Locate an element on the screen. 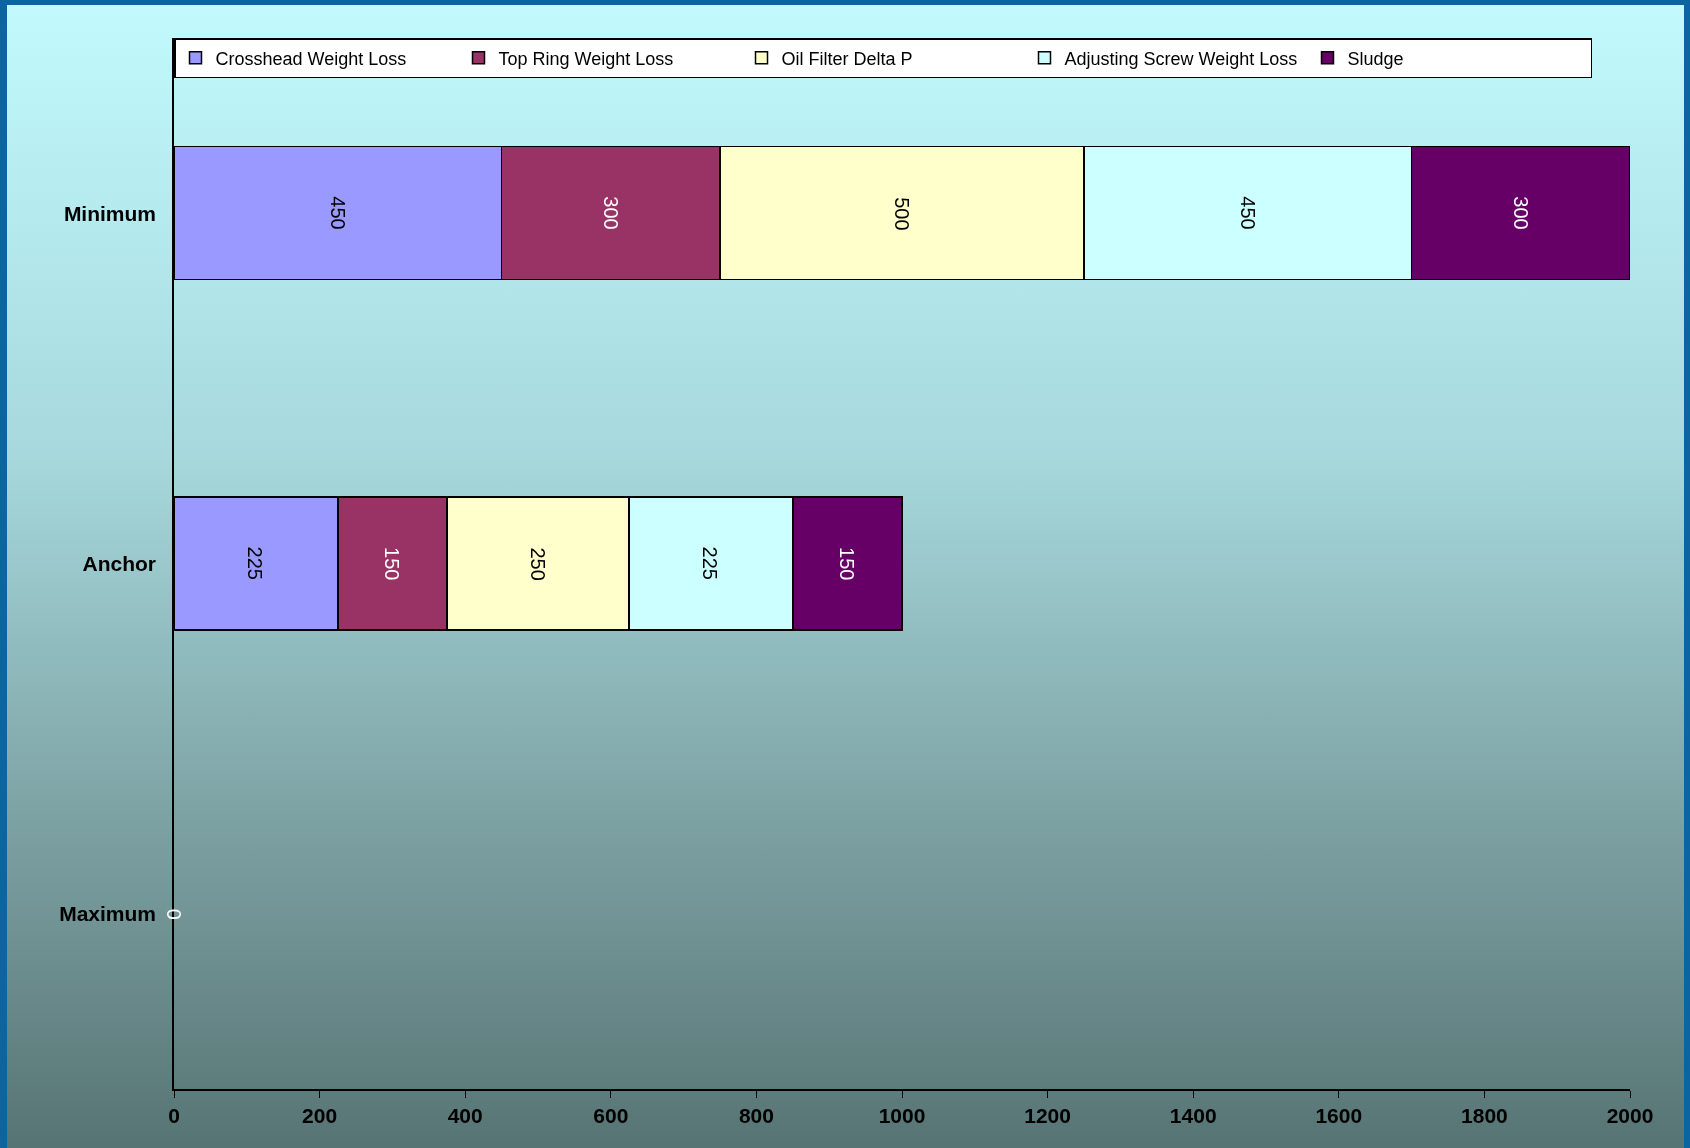 The height and width of the screenshot is (1148, 1690). legend-label: Top Ring Weight Loss is located at coordinates (586, 58).